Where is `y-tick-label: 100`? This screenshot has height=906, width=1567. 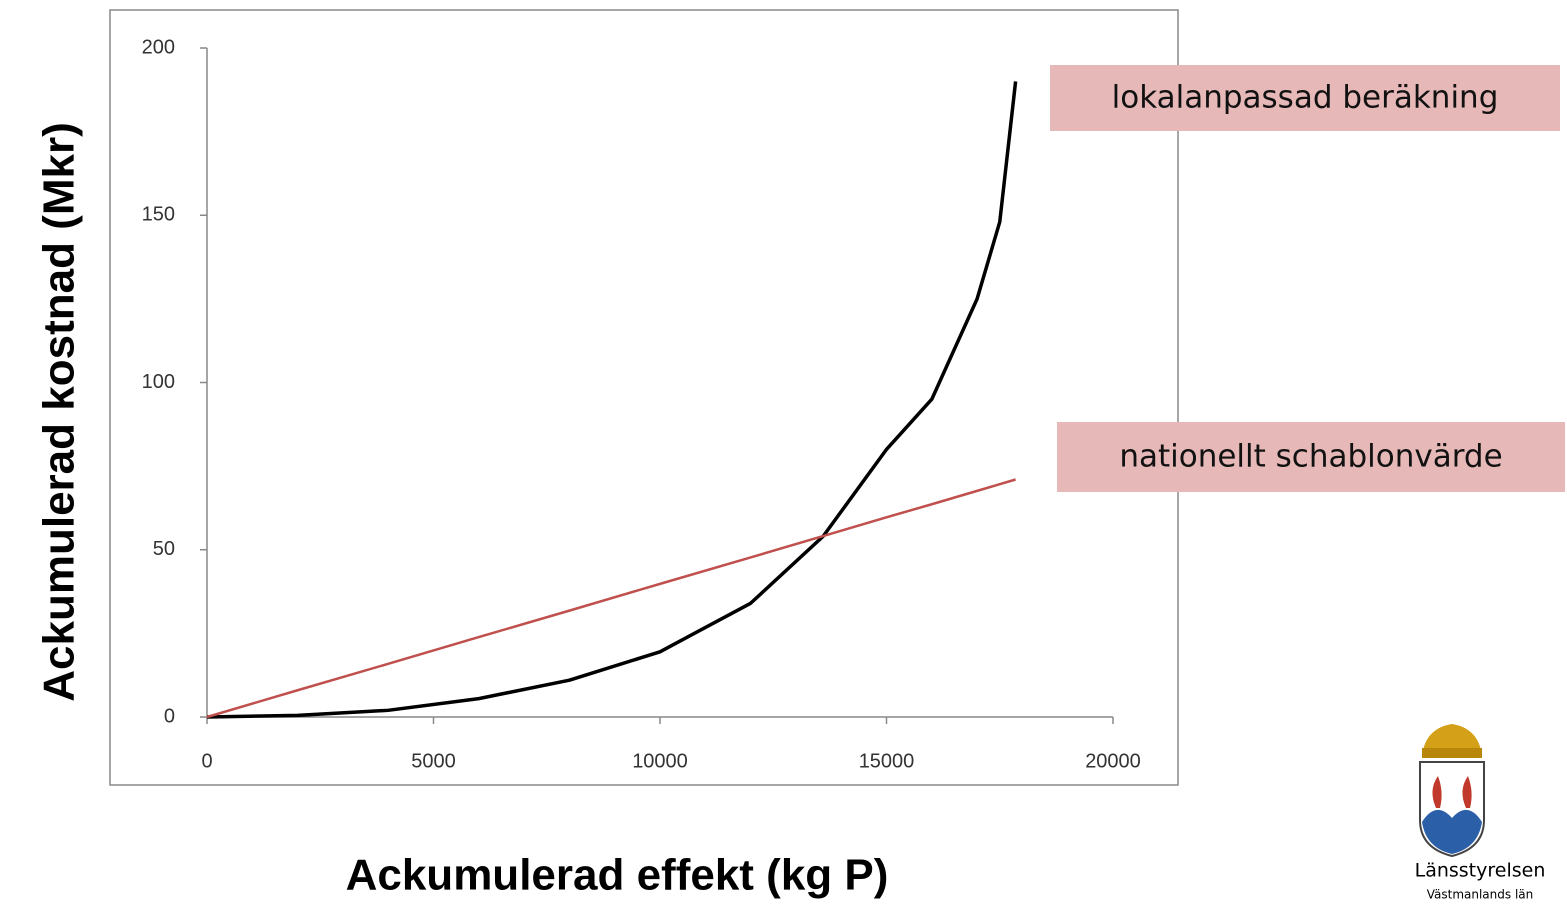 y-tick-label: 100 is located at coordinates (158, 382).